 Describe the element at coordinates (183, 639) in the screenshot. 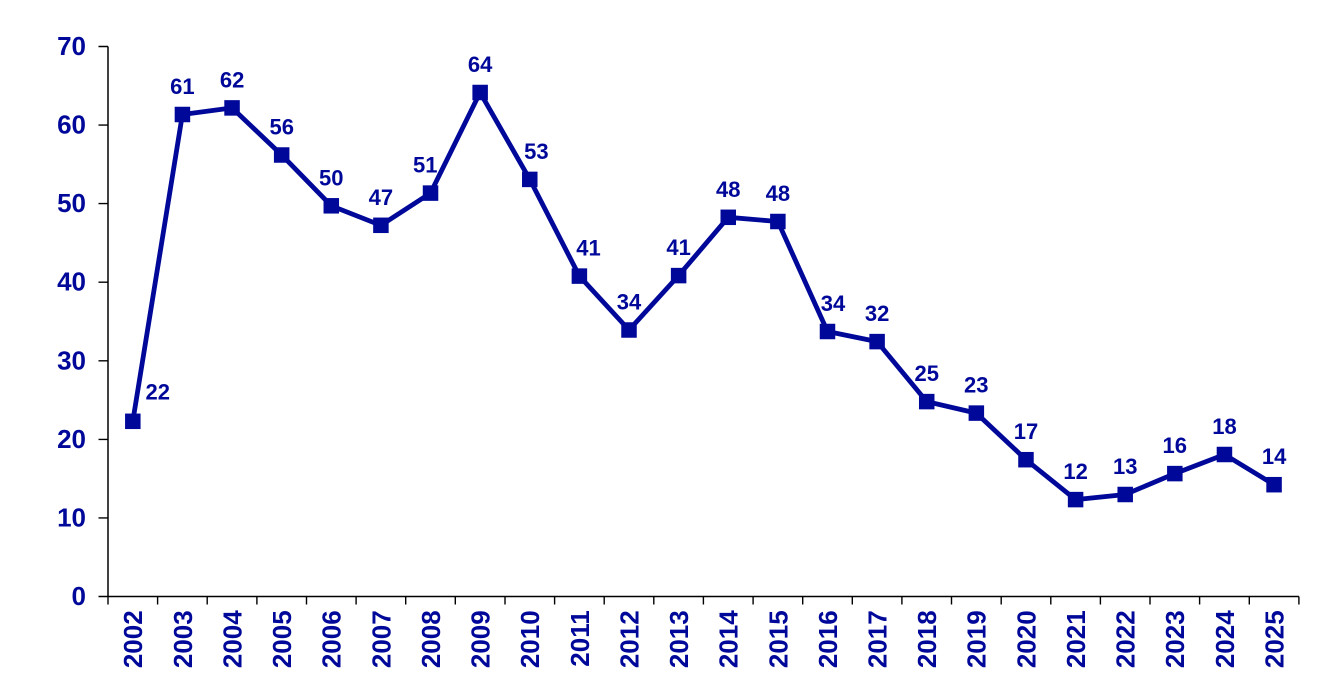

I see `svg-text: 2003` at that location.